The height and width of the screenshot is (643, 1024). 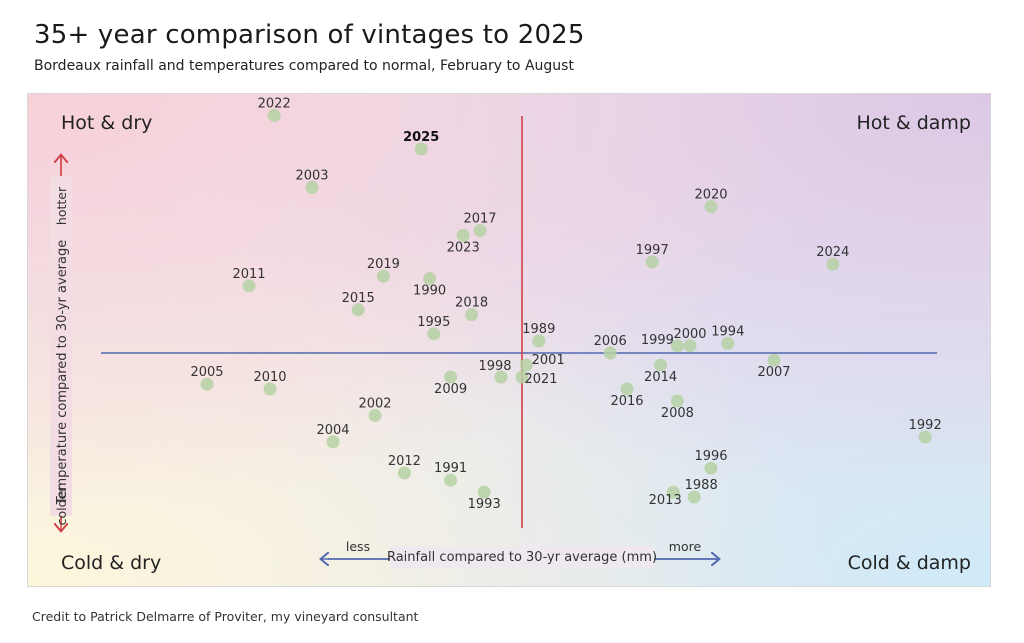 What do you see at coordinates (522, 377) in the screenshot?
I see `point-2021` at bounding box center [522, 377].